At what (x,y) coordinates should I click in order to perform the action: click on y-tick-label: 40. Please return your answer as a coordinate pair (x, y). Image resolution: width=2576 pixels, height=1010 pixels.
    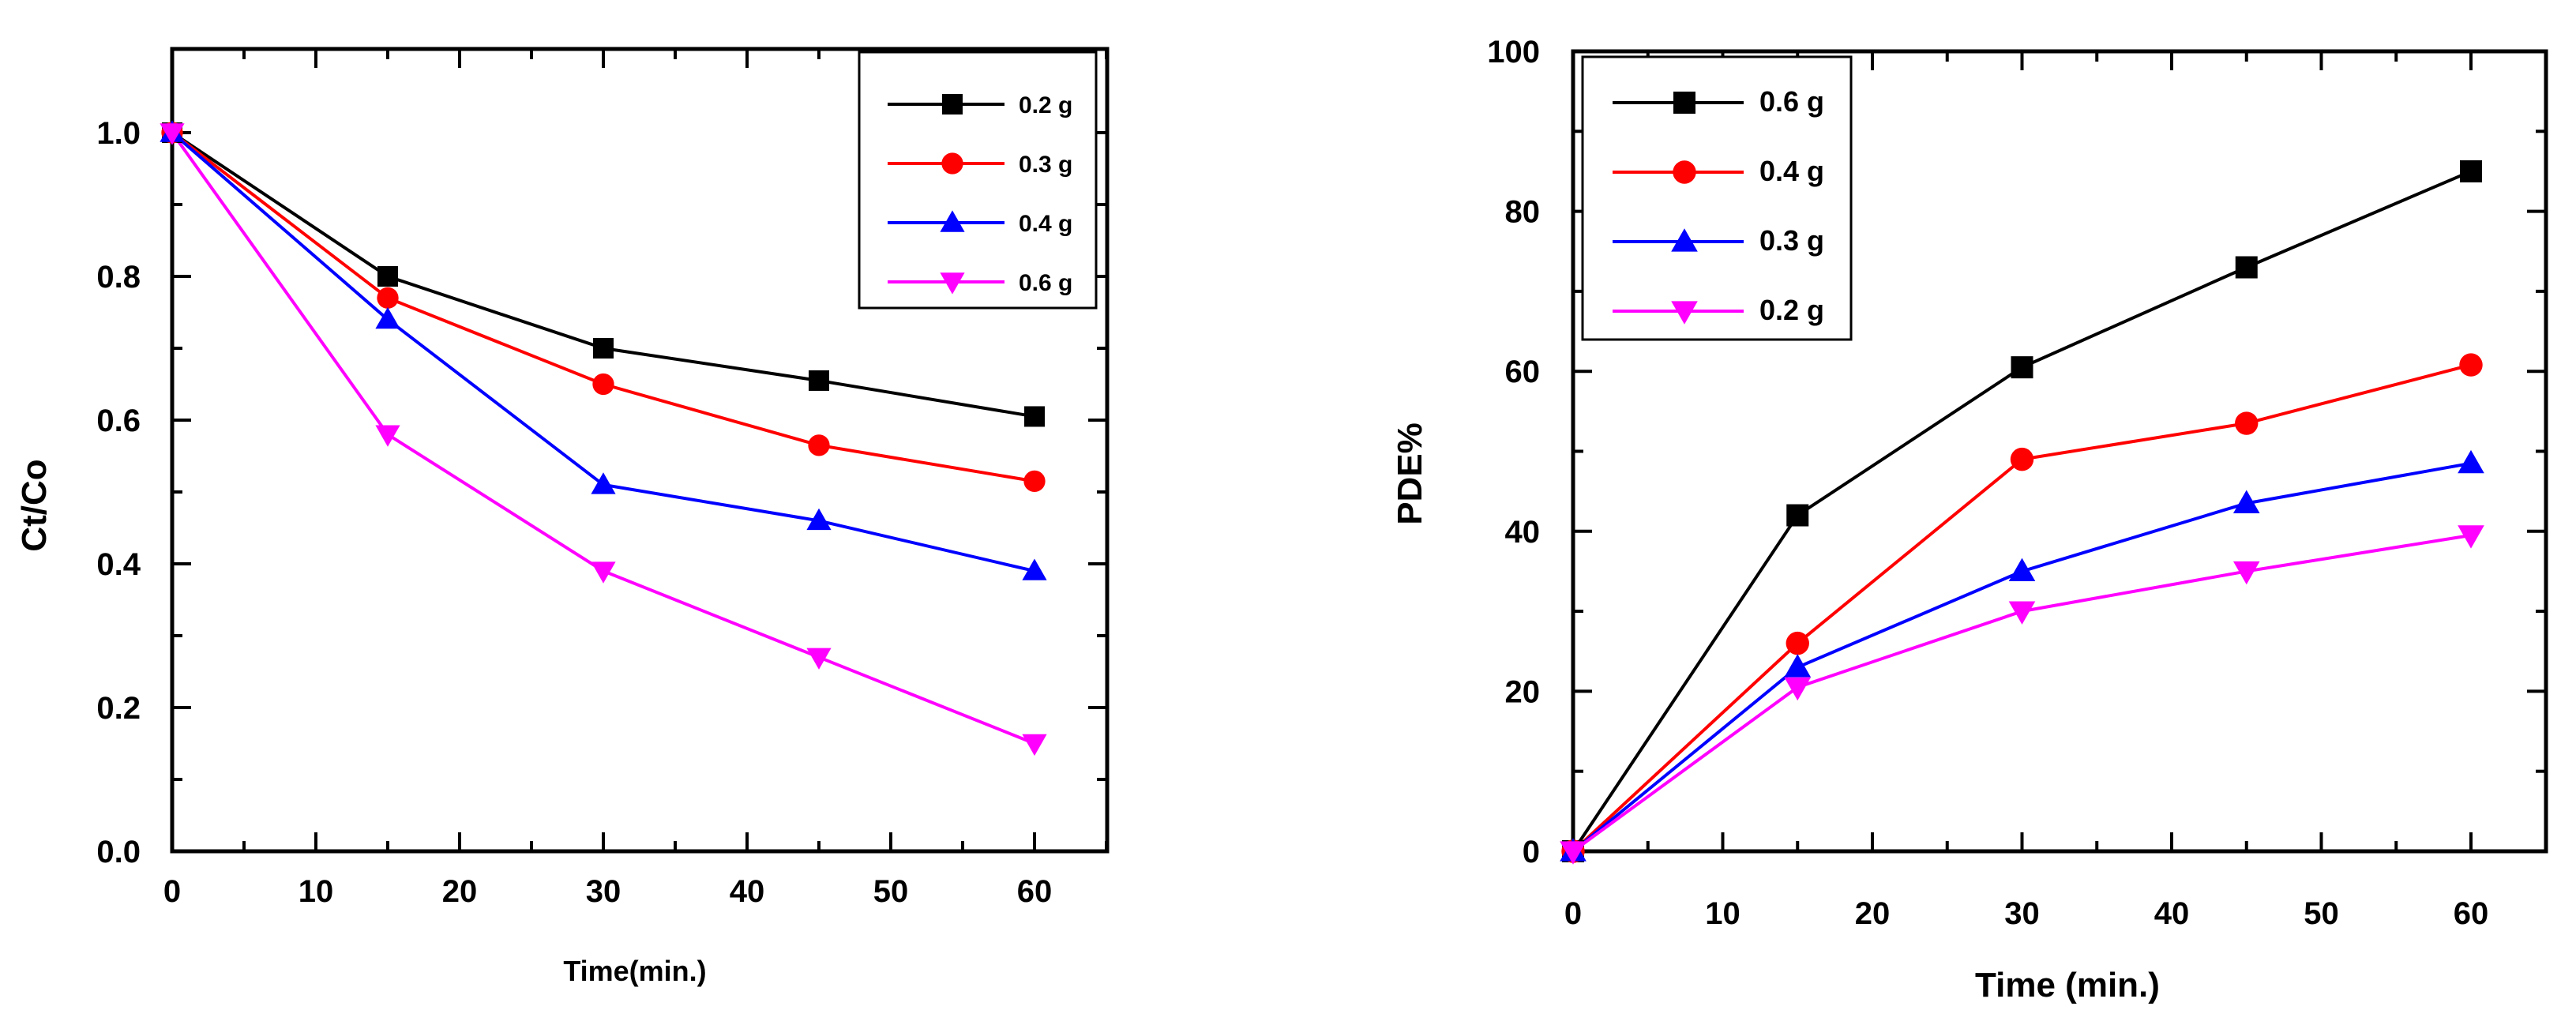
    Looking at the image, I should click on (1523, 532).